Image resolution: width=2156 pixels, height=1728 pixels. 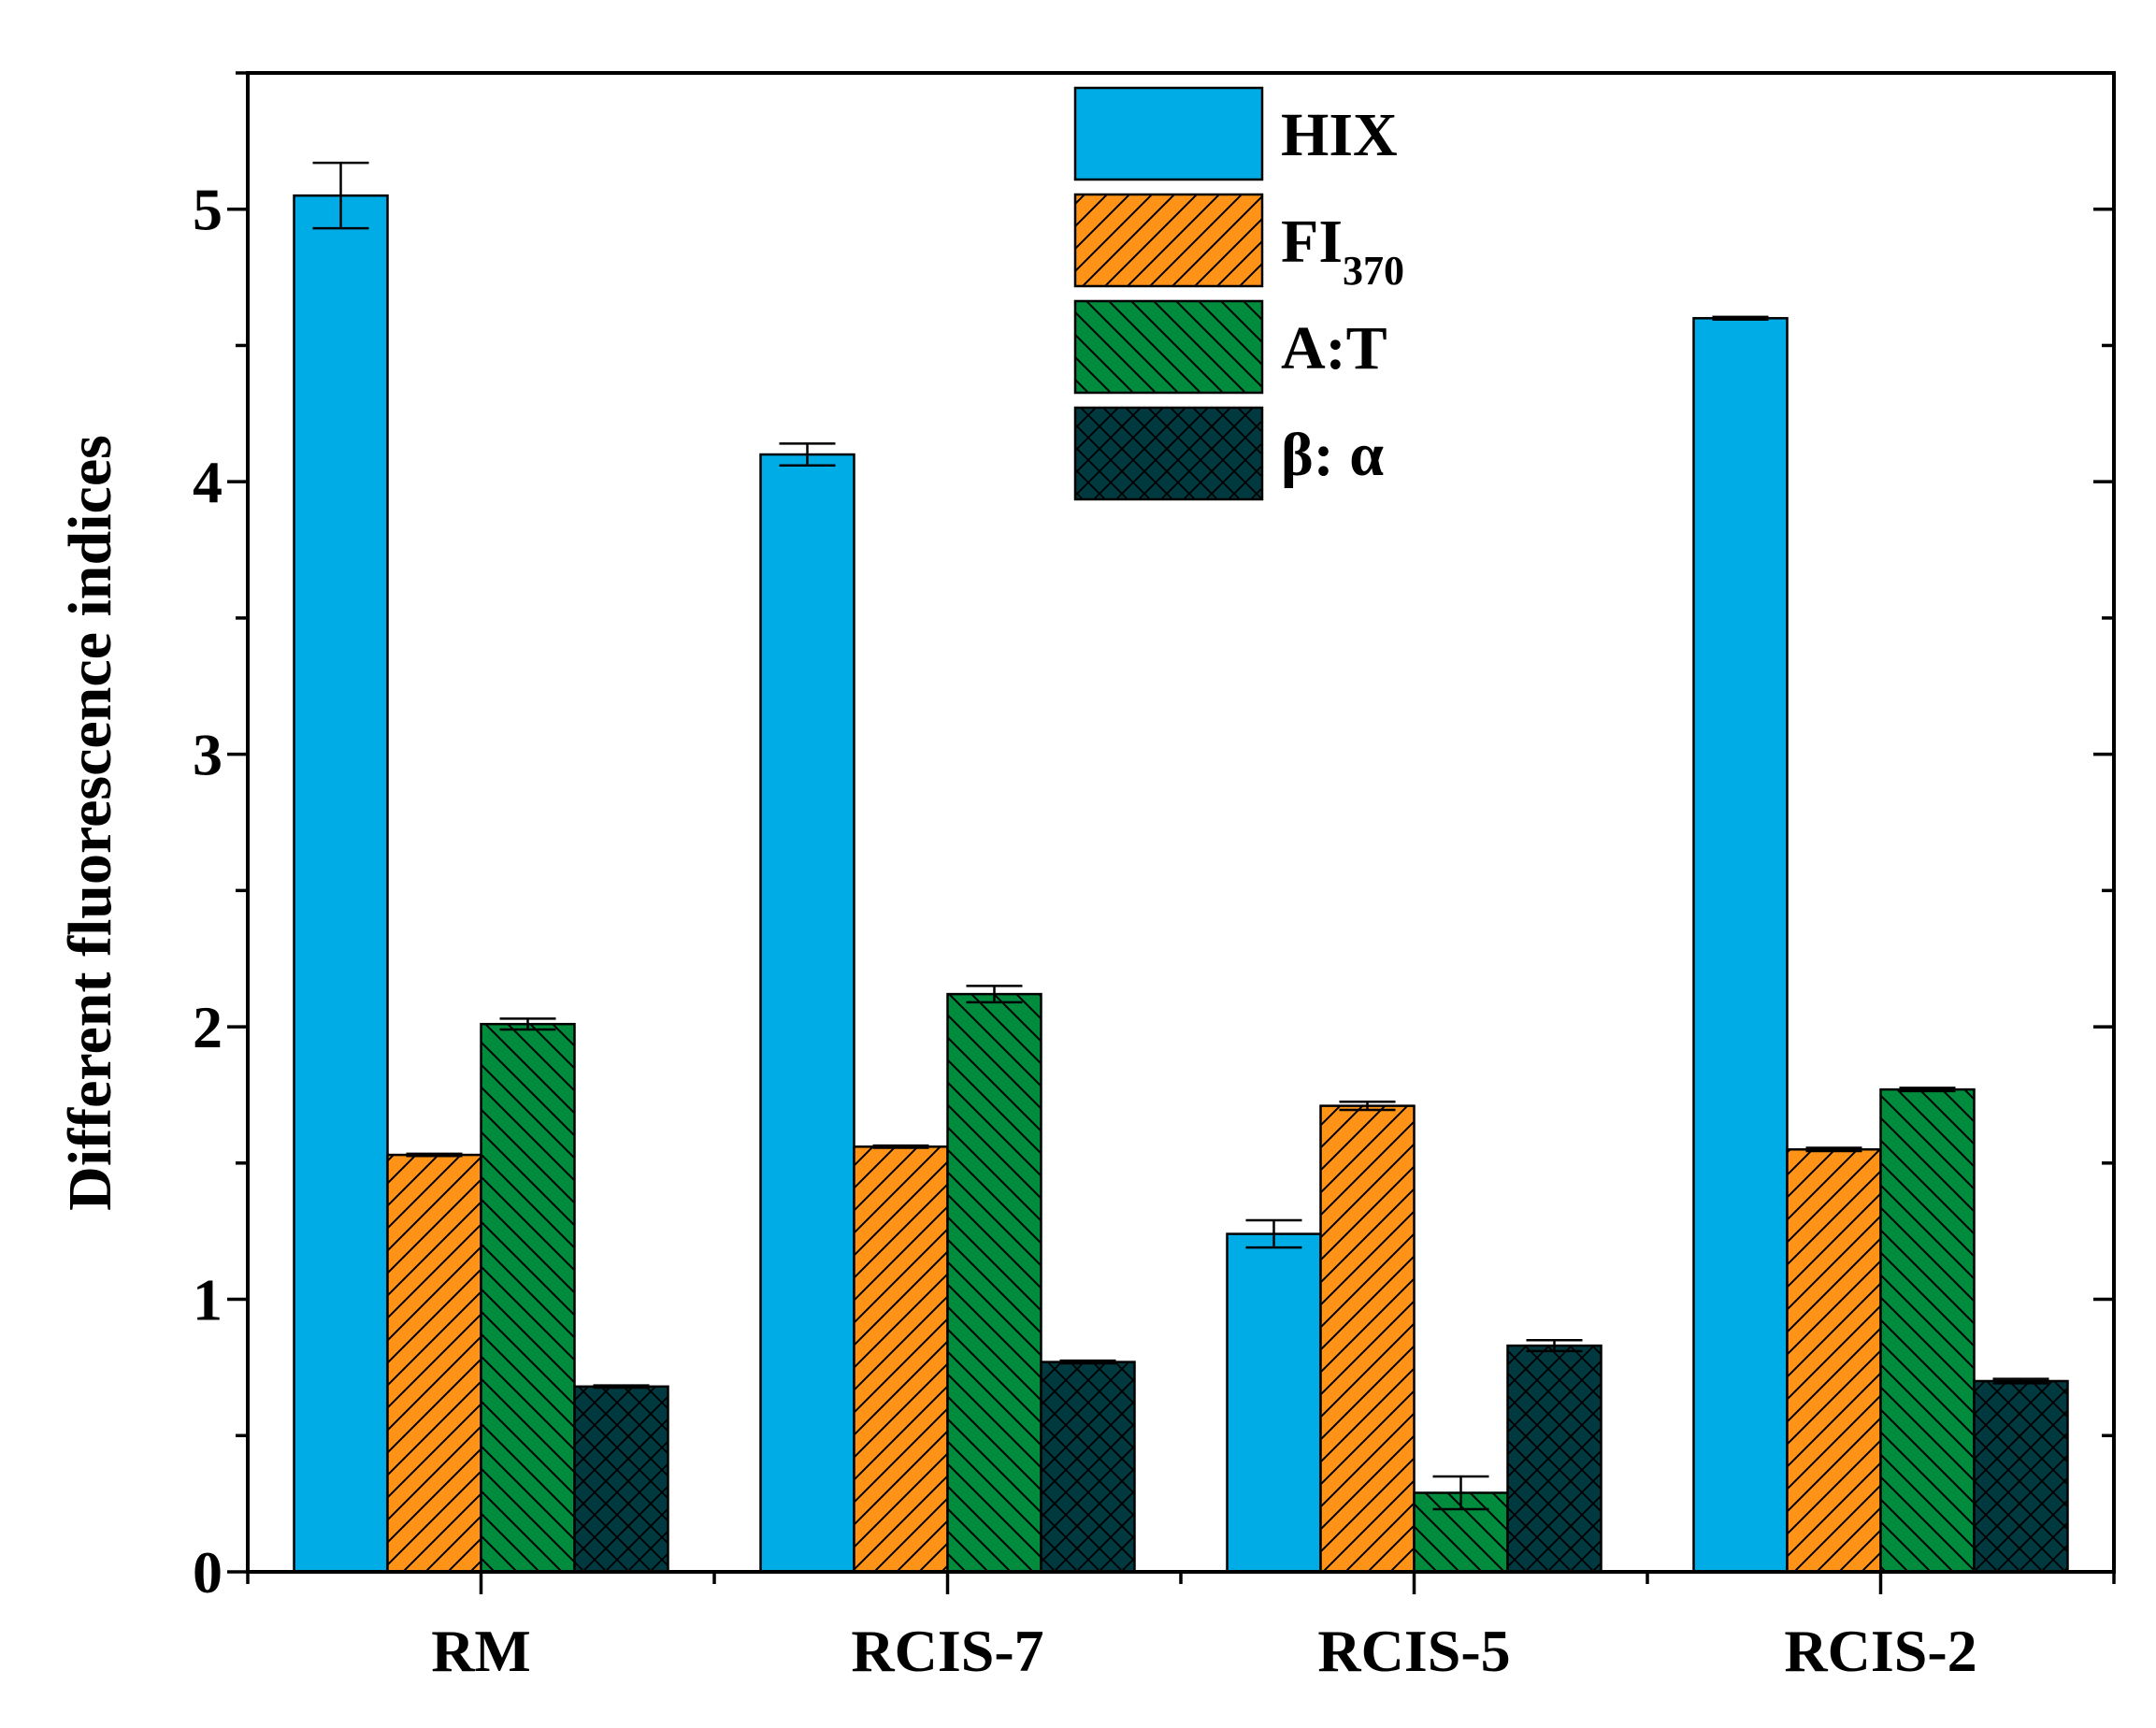 I want to click on legend-item-1: FI370, so click(x=1239, y=243).